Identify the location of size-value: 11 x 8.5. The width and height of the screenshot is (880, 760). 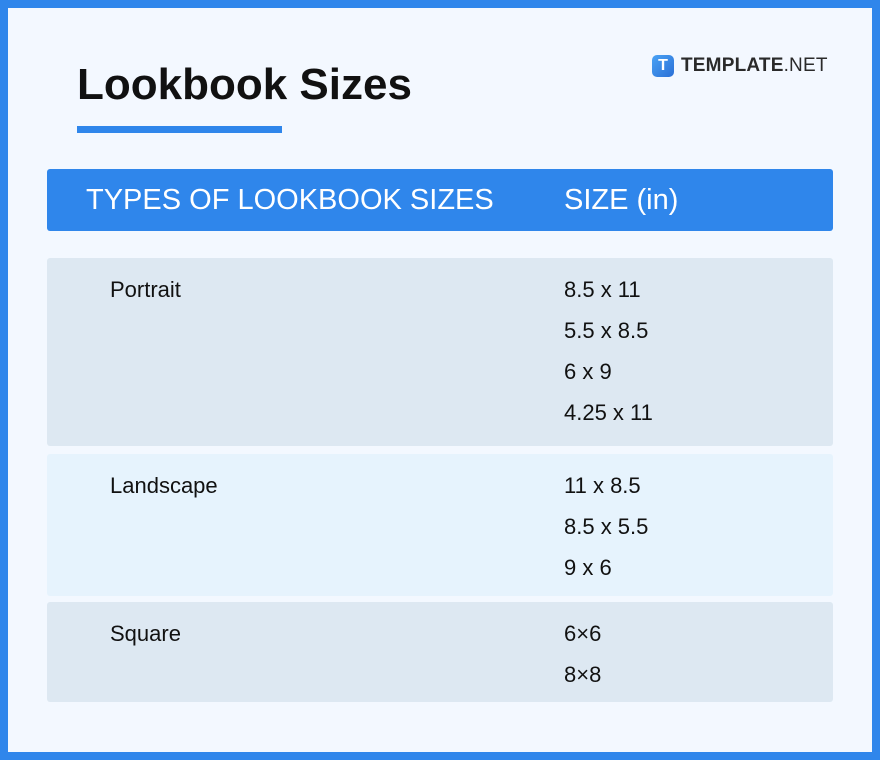
(602, 485).